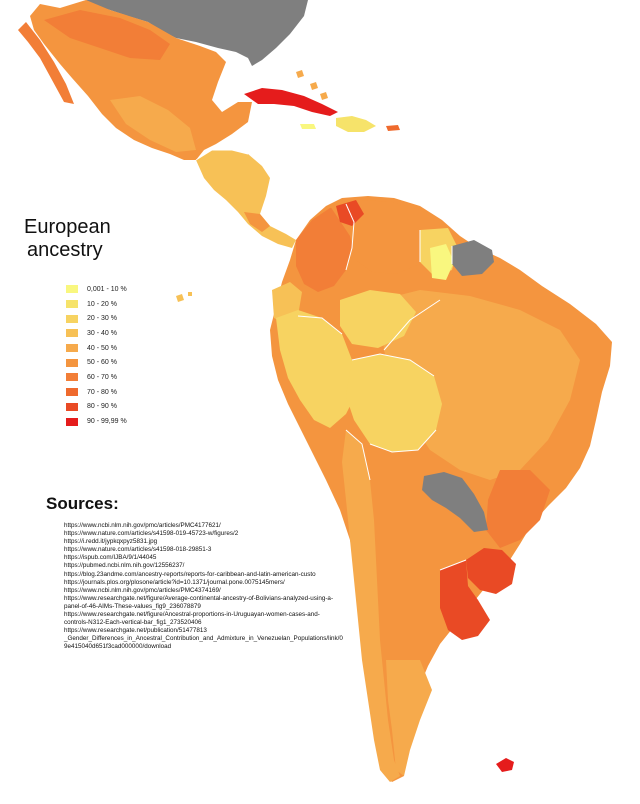 This screenshot has width=640, height=804. Describe the element at coordinates (153, 124) in the screenshot. I see `mexico-central-shade` at that location.